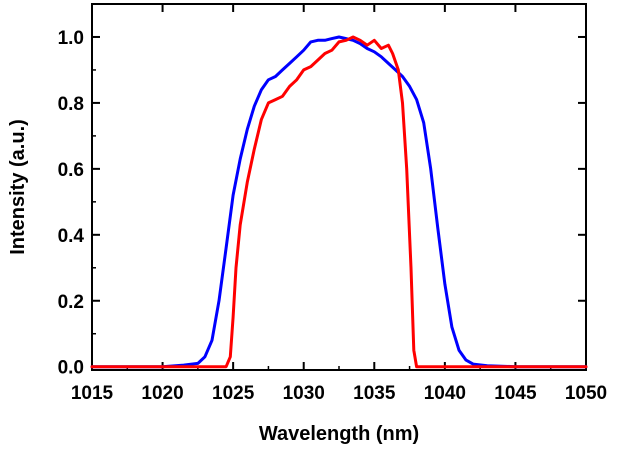 Image resolution: width=617 pixels, height=450 pixels. I want to click on x-tick-label: 1025, so click(233, 393).